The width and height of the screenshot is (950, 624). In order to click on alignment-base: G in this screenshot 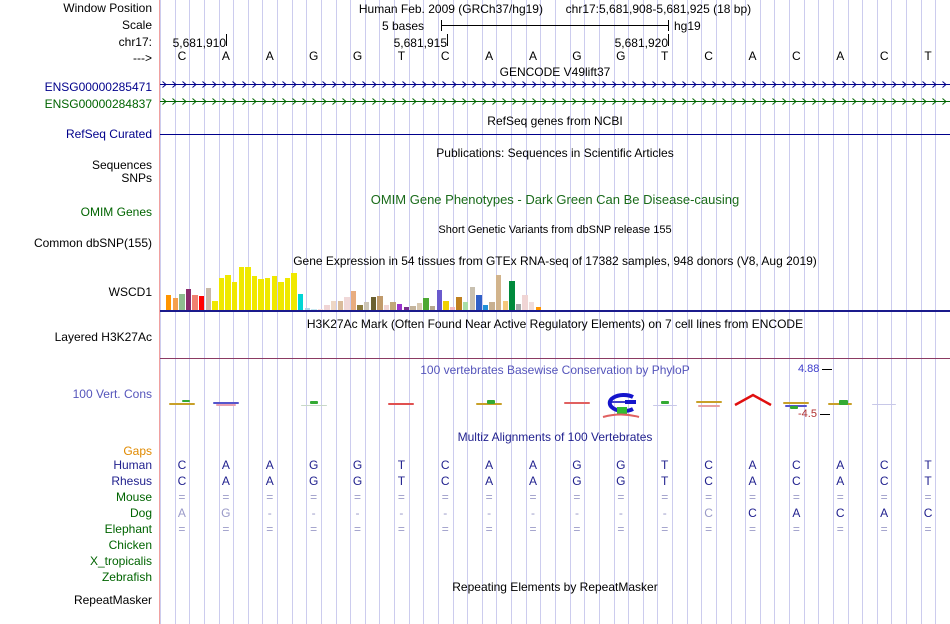, I will do `click(621, 465)`.